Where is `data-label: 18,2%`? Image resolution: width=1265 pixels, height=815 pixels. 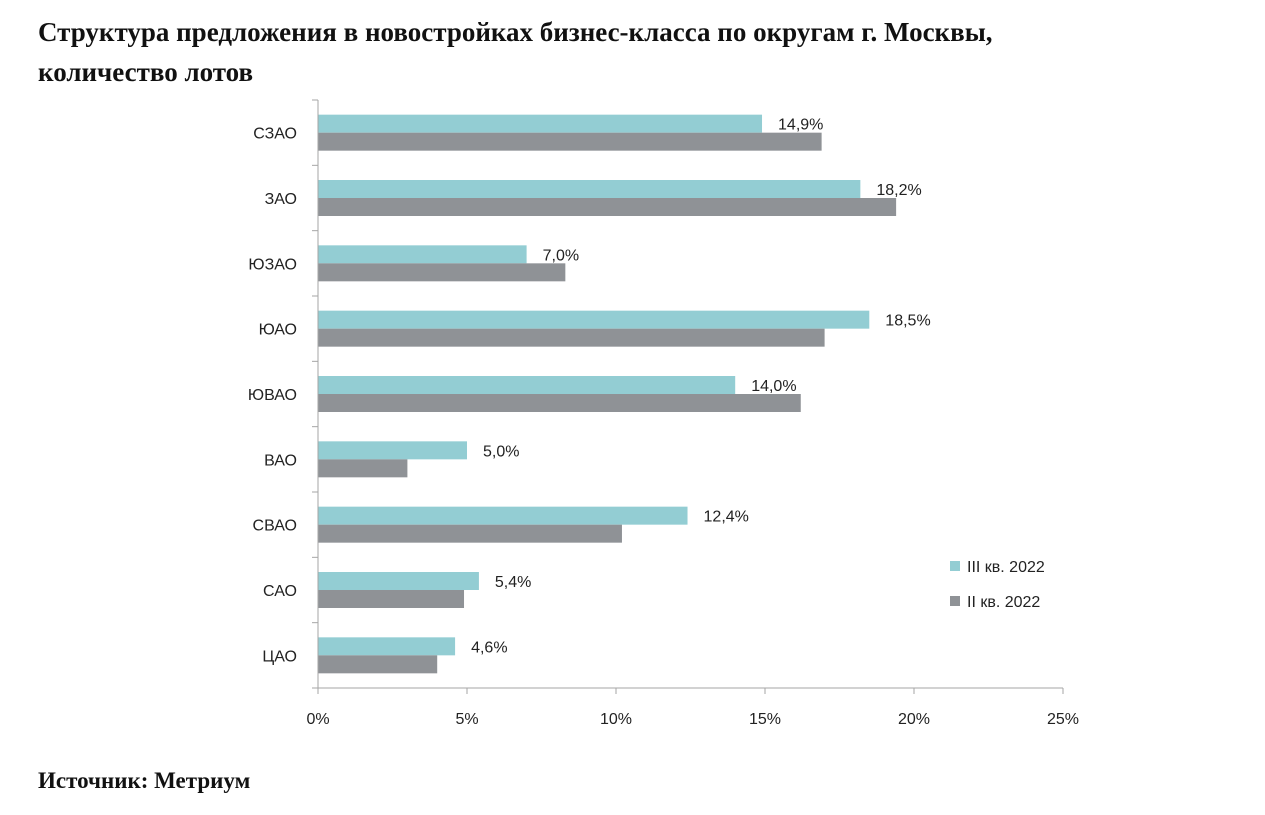 data-label: 18,2% is located at coordinates (898, 190).